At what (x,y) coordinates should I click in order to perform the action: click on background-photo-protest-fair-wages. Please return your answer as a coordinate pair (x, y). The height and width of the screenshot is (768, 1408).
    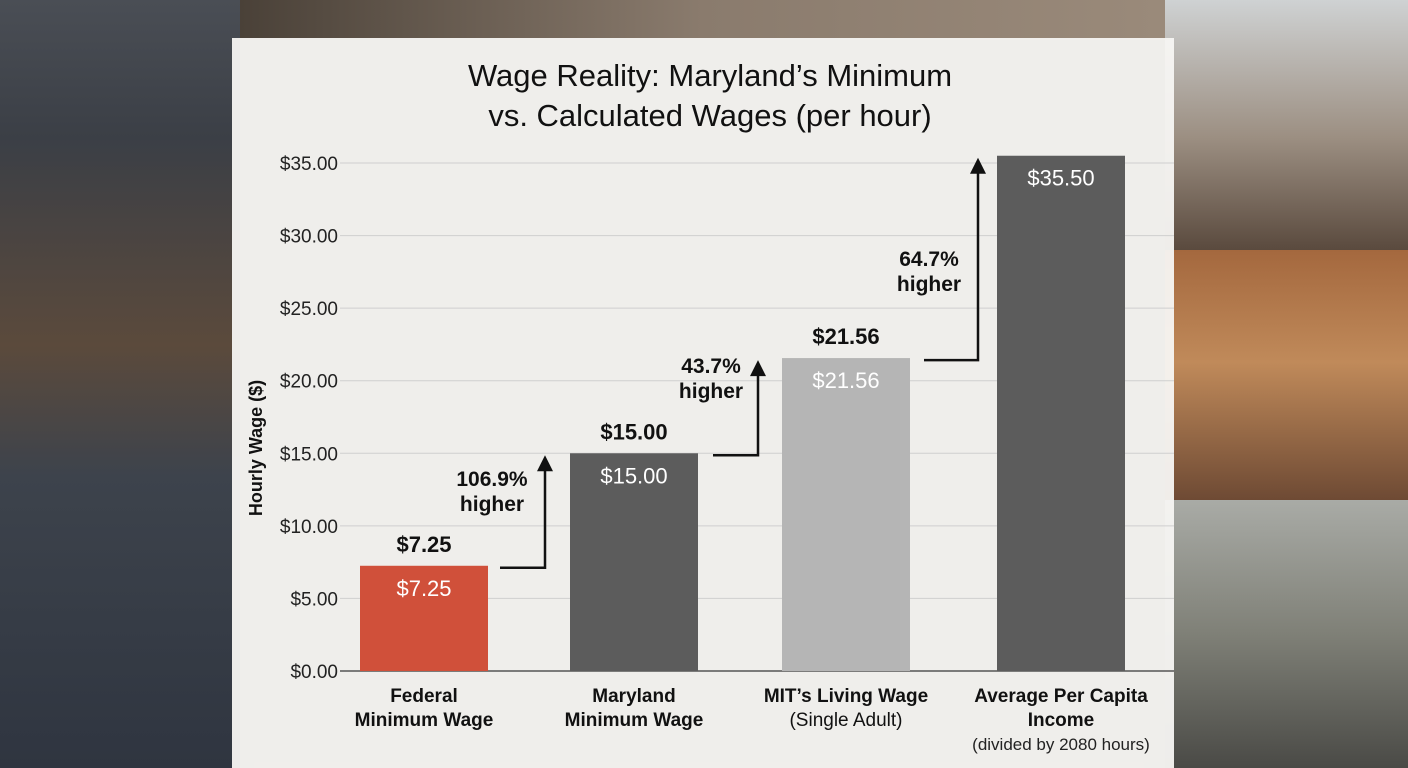
    Looking at the image, I should click on (1286, 634).